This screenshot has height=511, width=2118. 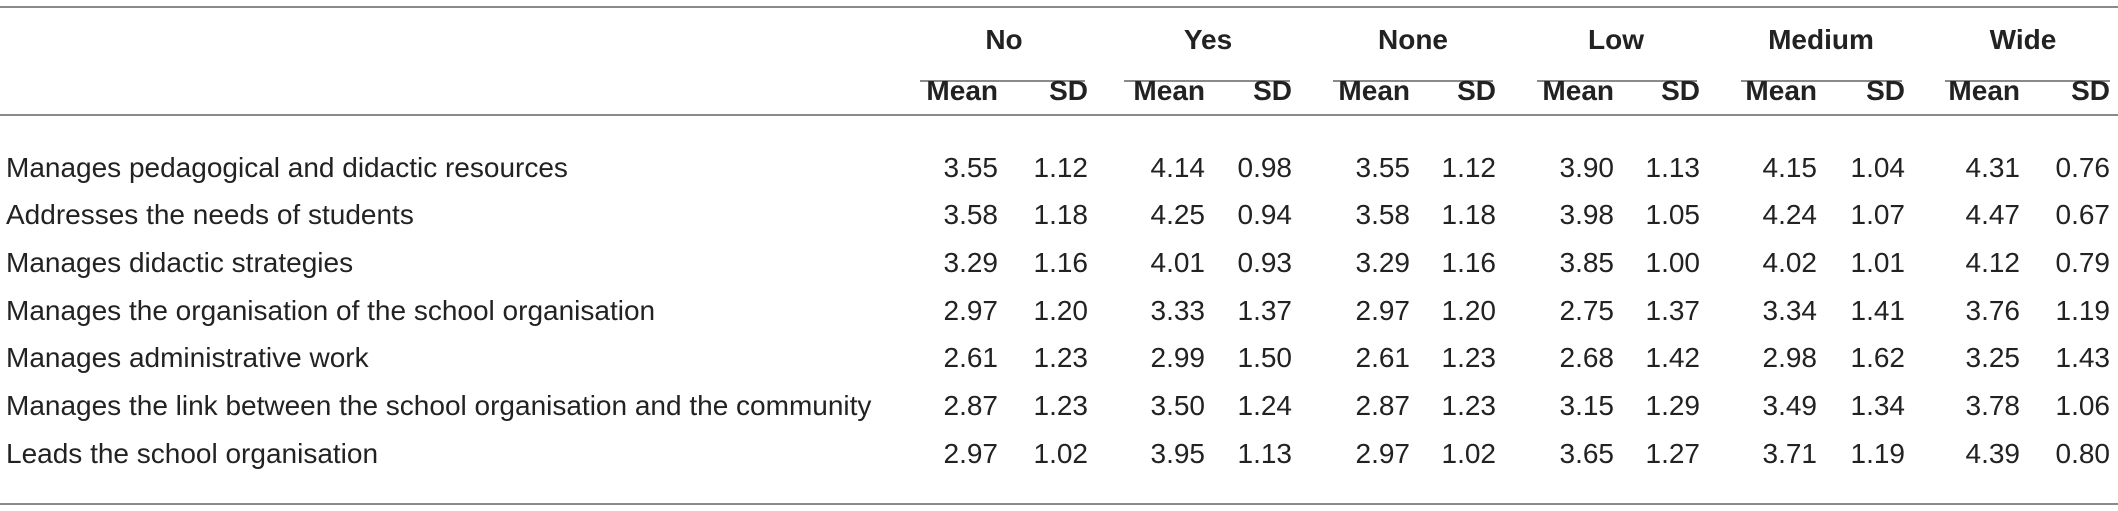 What do you see at coordinates (1993, 405) in the screenshot?
I see `mean-cell: 3.78` at bounding box center [1993, 405].